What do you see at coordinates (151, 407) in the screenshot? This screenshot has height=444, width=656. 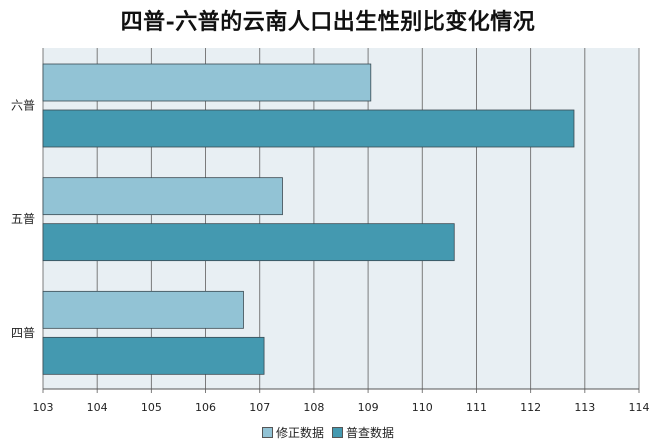 I see `x-tick-label: 105` at bounding box center [151, 407].